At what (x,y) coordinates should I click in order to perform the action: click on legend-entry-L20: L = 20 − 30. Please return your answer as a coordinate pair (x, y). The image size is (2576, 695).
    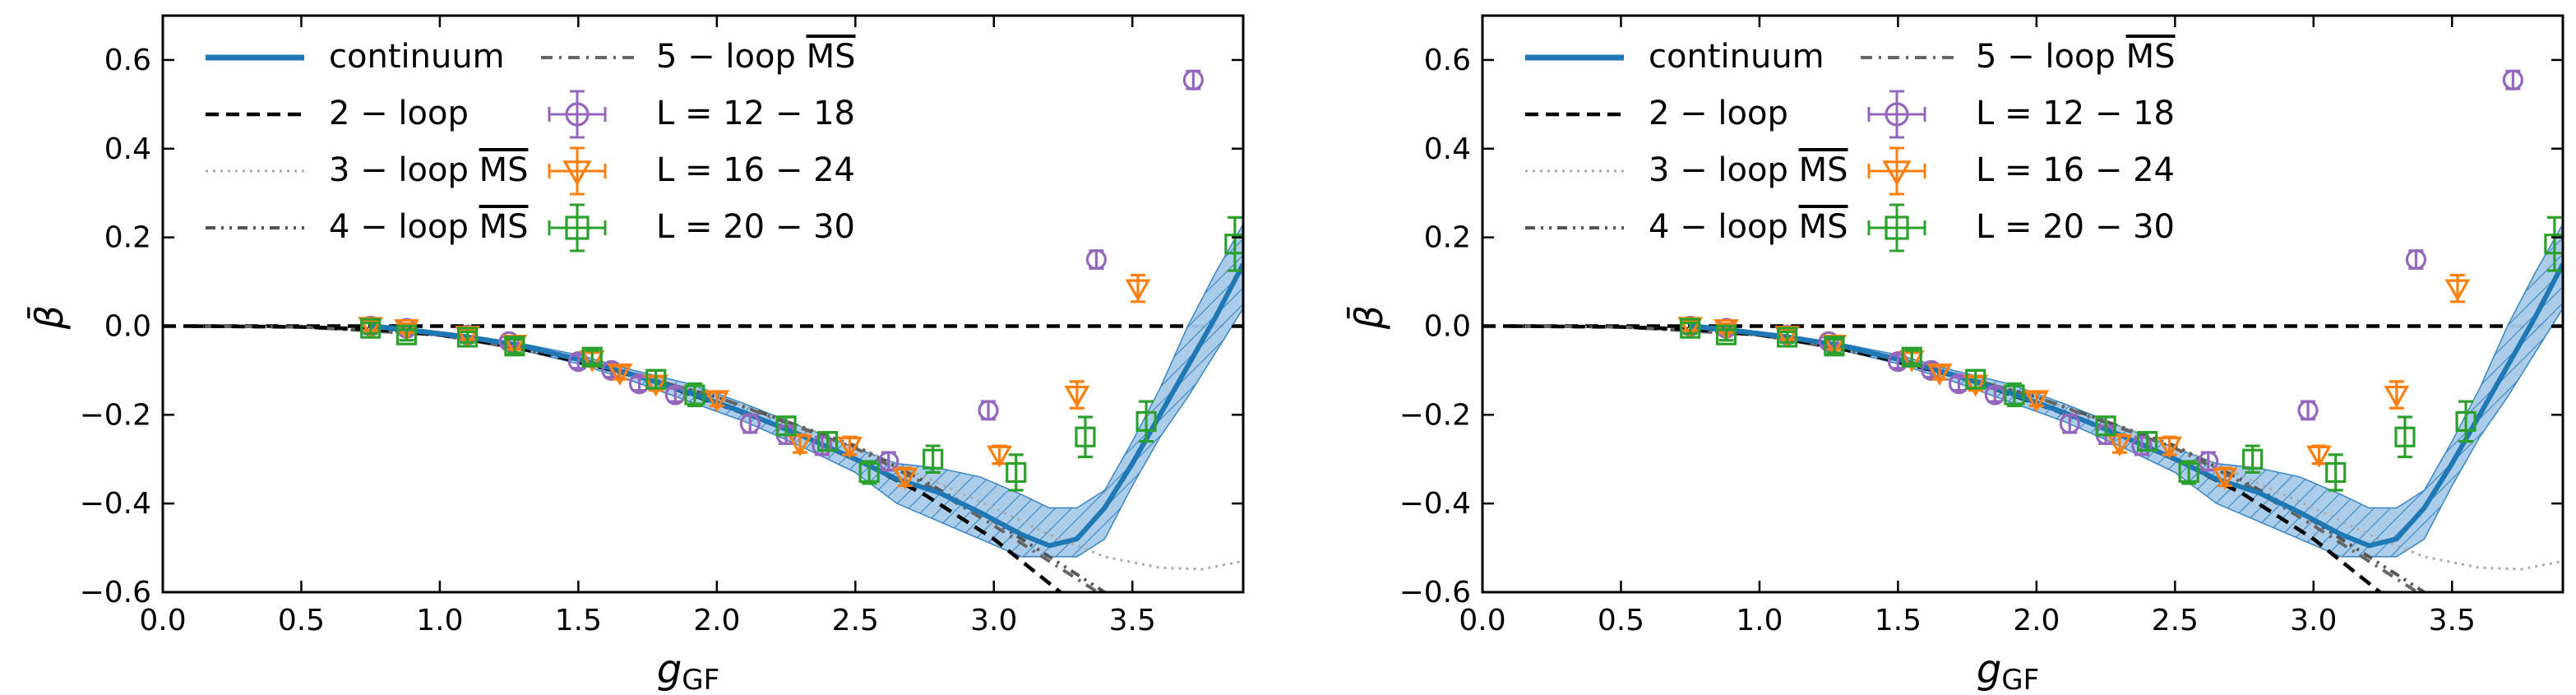
    Looking at the image, I should click on (701, 228).